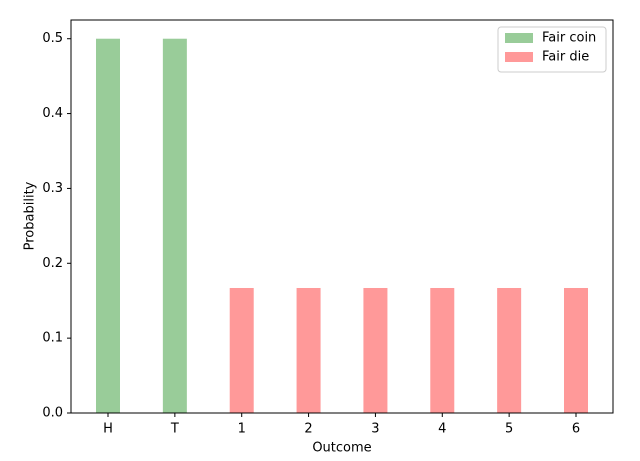 Image resolution: width=640 pixels, height=461 pixels. I want to click on y-tick-label: 0.1, so click(52, 338).